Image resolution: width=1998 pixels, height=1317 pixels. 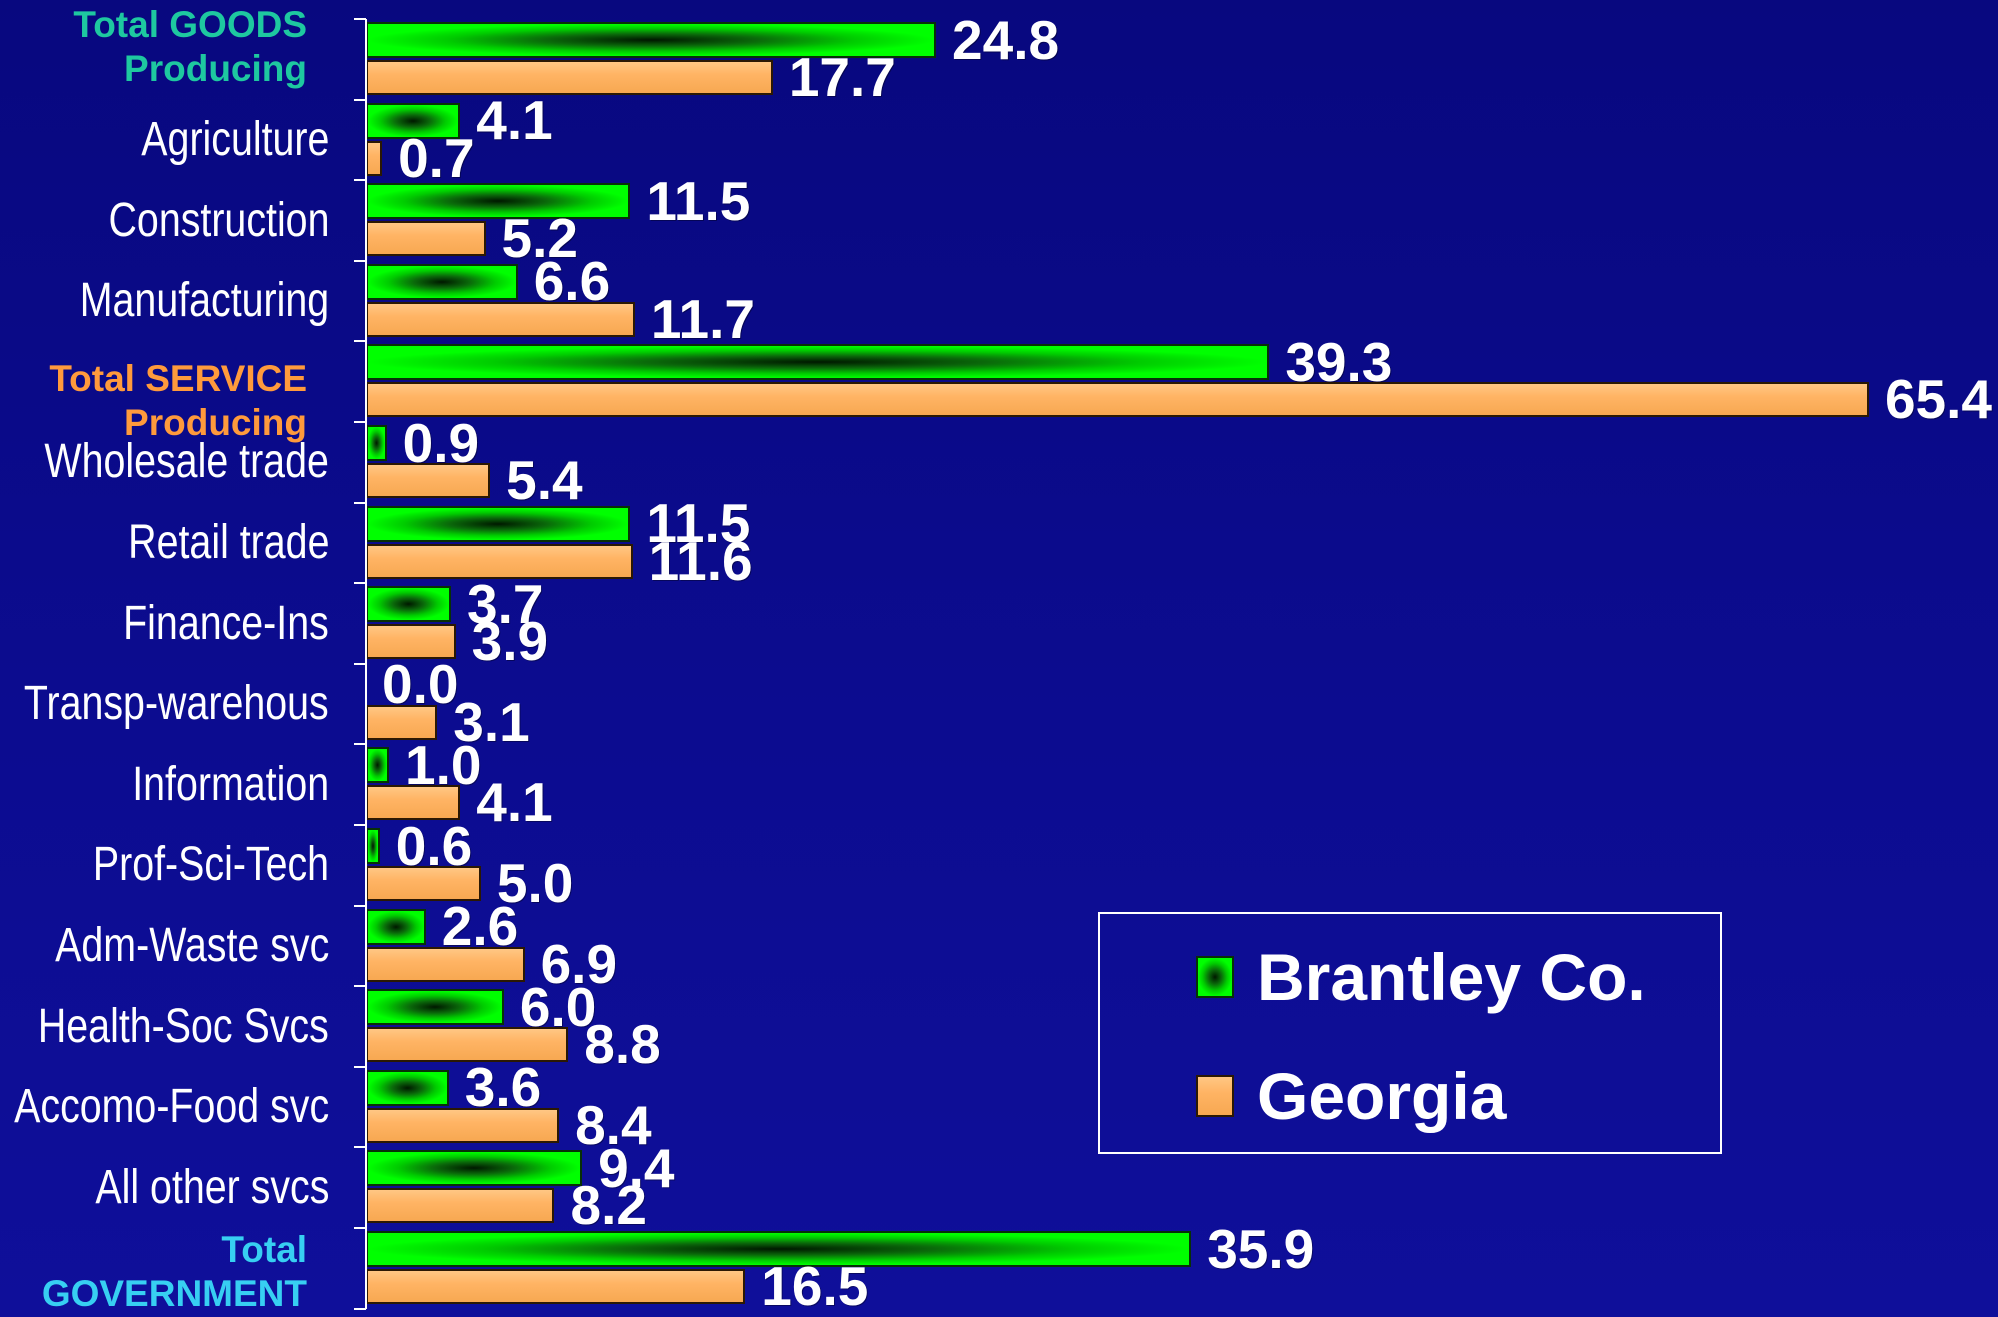 What do you see at coordinates (572, 281) in the screenshot?
I see `value-label-brantley: 6.6` at bounding box center [572, 281].